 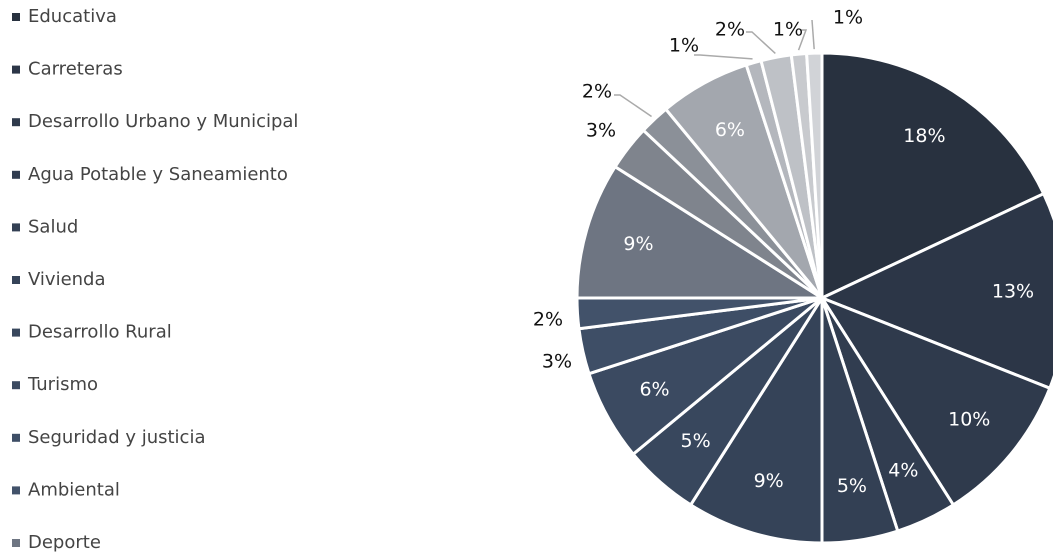 I want to click on legend-label: Desarrollo Urbano y Municipal, so click(x=163, y=121).